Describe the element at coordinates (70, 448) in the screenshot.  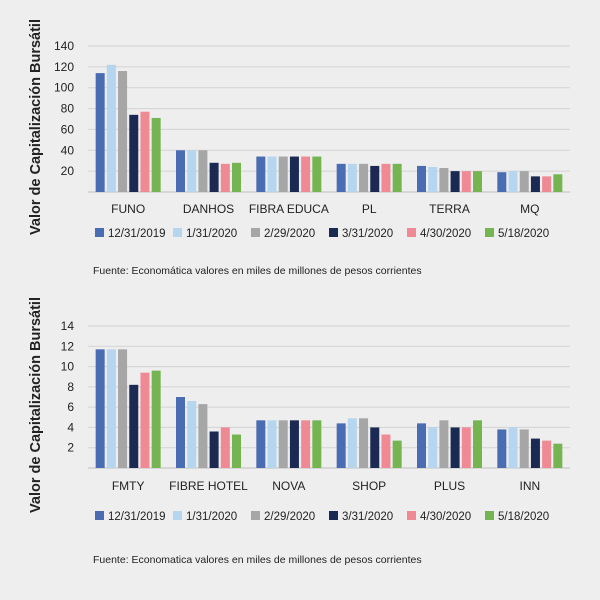
I see `y-tick-label: 2` at that location.